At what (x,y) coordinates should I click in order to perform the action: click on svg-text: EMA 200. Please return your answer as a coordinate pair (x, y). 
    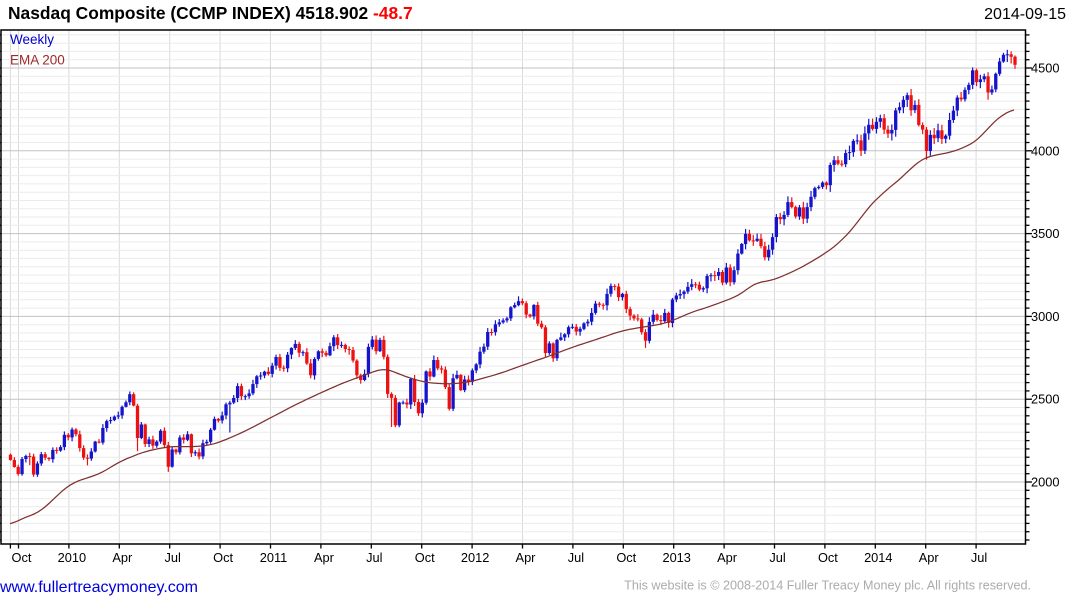
    Looking at the image, I should click on (37, 60).